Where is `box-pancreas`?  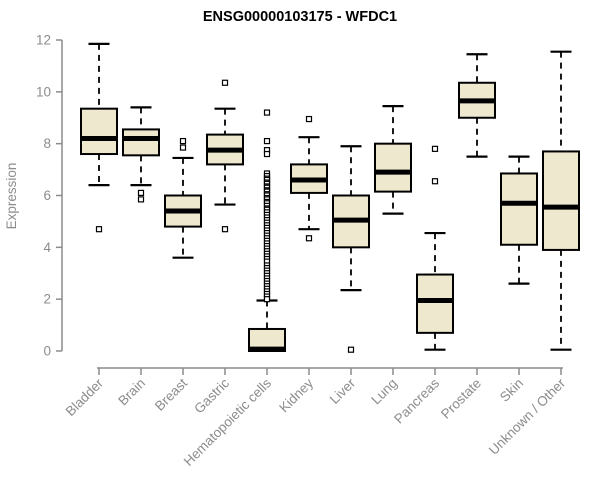
box-pancreas is located at coordinates (435, 248).